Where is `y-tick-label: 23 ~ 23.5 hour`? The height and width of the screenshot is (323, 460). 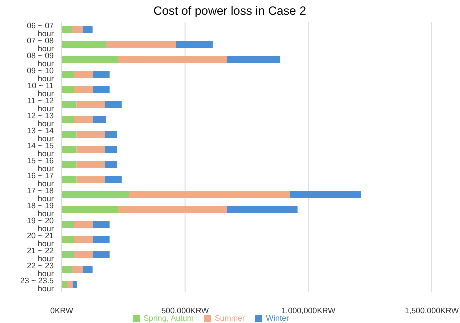
y-tick-label: 23 ~ 23.5 hour is located at coordinates (37, 285).